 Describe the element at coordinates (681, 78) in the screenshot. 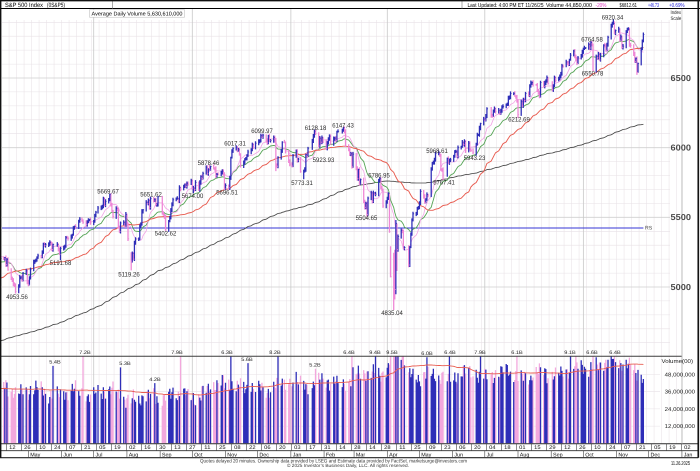

I see `svg-text: 6500` at that location.